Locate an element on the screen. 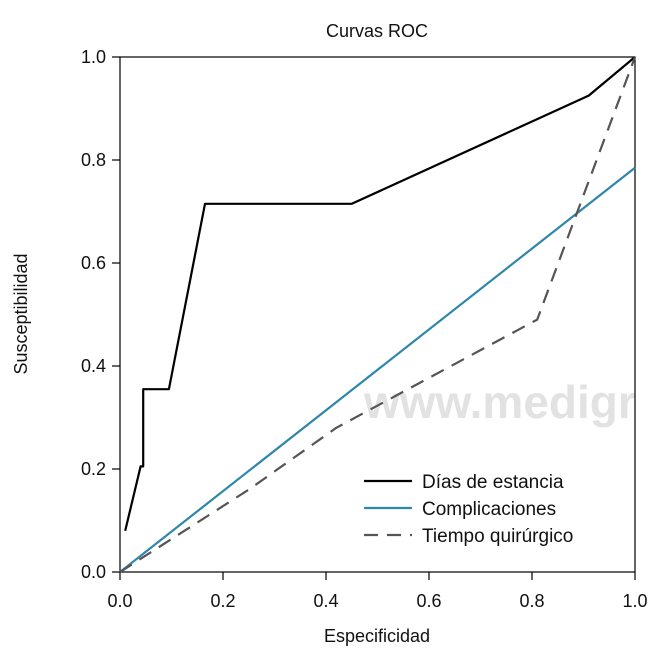 This screenshot has height=655, width=654. x-tick-label: 0.6 is located at coordinates (428, 601).